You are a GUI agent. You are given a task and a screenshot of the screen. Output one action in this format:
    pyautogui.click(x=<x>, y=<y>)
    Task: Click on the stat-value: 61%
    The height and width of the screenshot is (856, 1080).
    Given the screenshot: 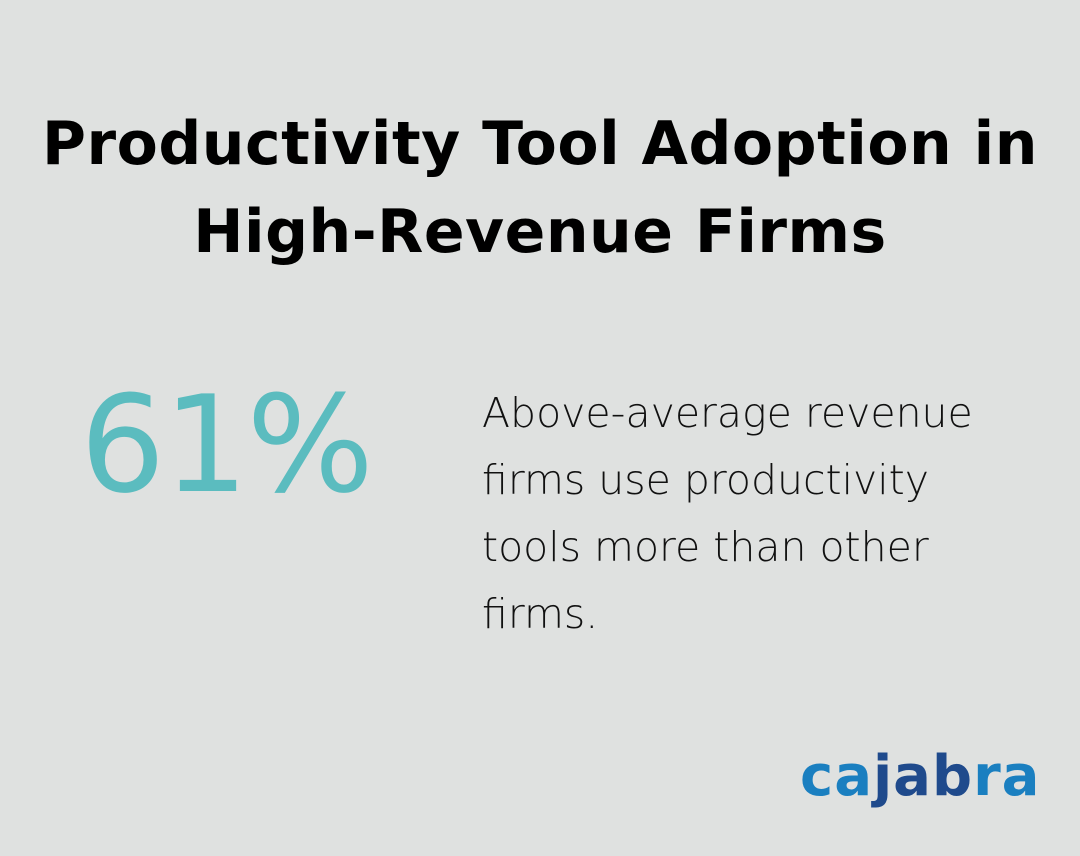 What is the action you would take?
    pyautogui.click(x=227, y=445)
    